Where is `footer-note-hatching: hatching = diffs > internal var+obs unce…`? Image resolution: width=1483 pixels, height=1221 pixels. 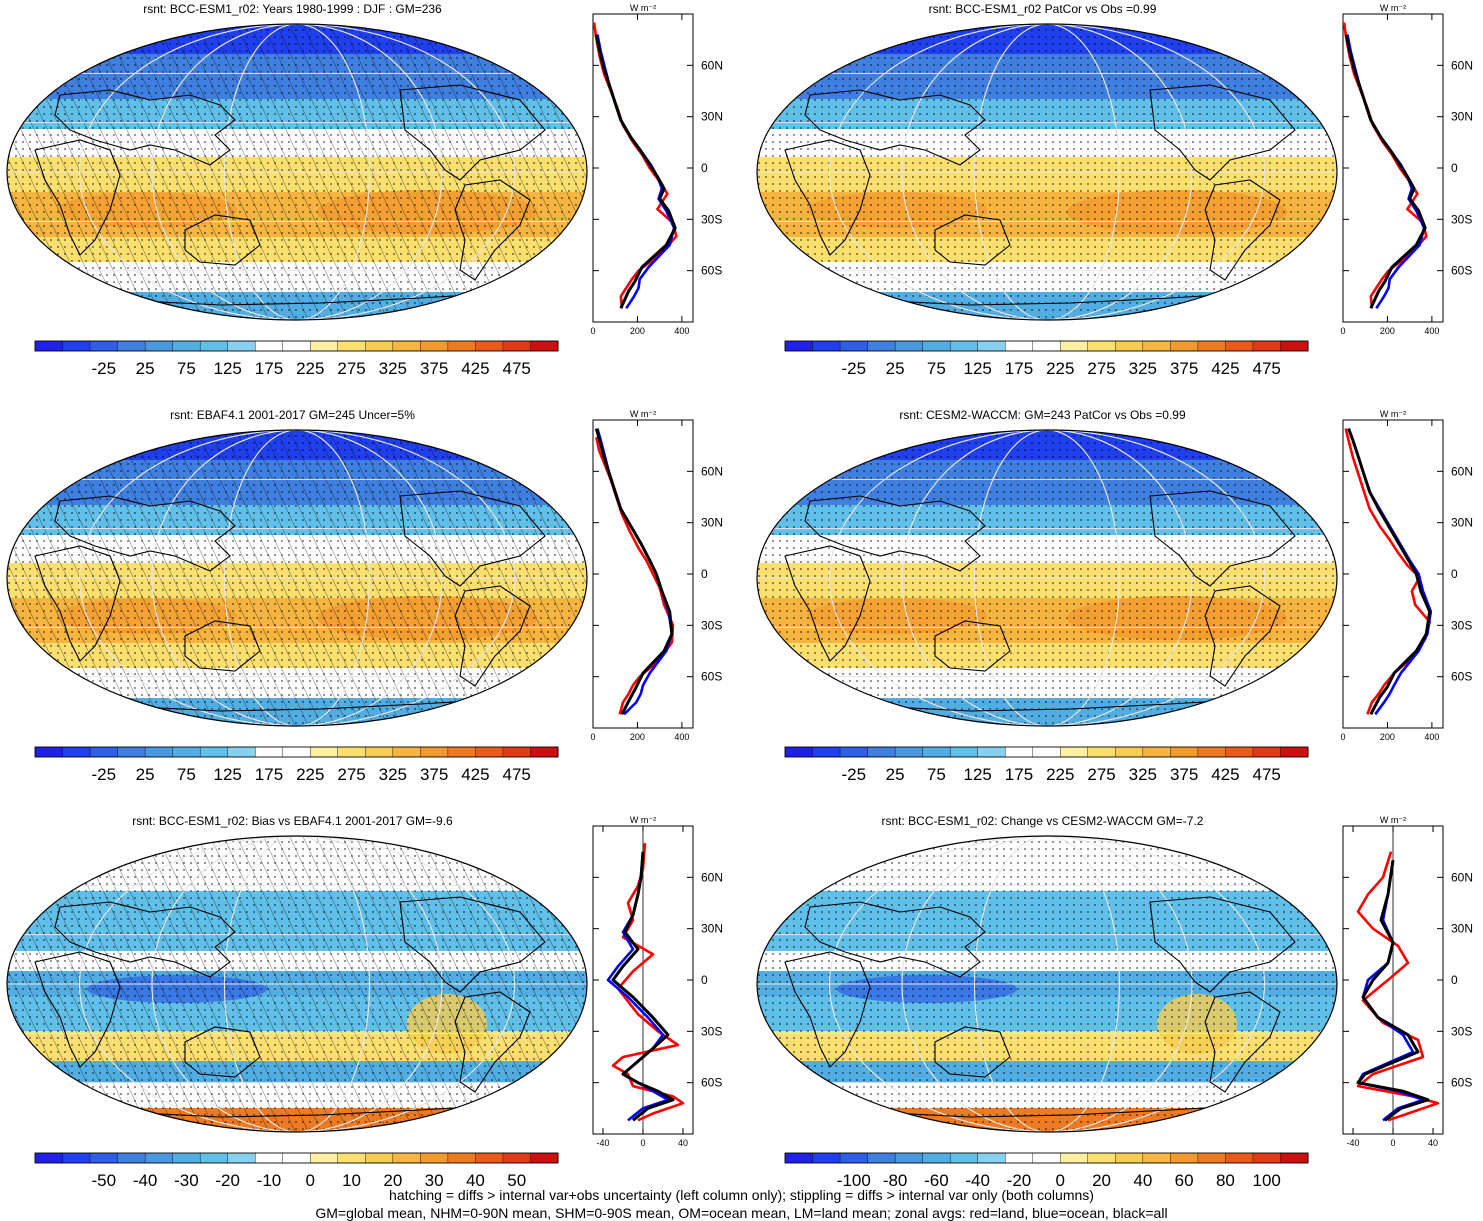 footer-note-hatching: hatching = diffs > internal var+obs unce… is located at coordinates (741, 1195).